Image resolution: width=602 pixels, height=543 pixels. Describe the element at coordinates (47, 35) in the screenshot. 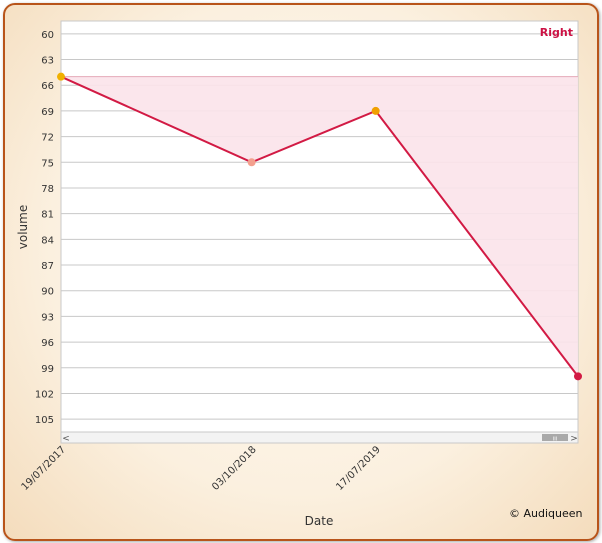

I see `y-tick-label: 60` at that location.